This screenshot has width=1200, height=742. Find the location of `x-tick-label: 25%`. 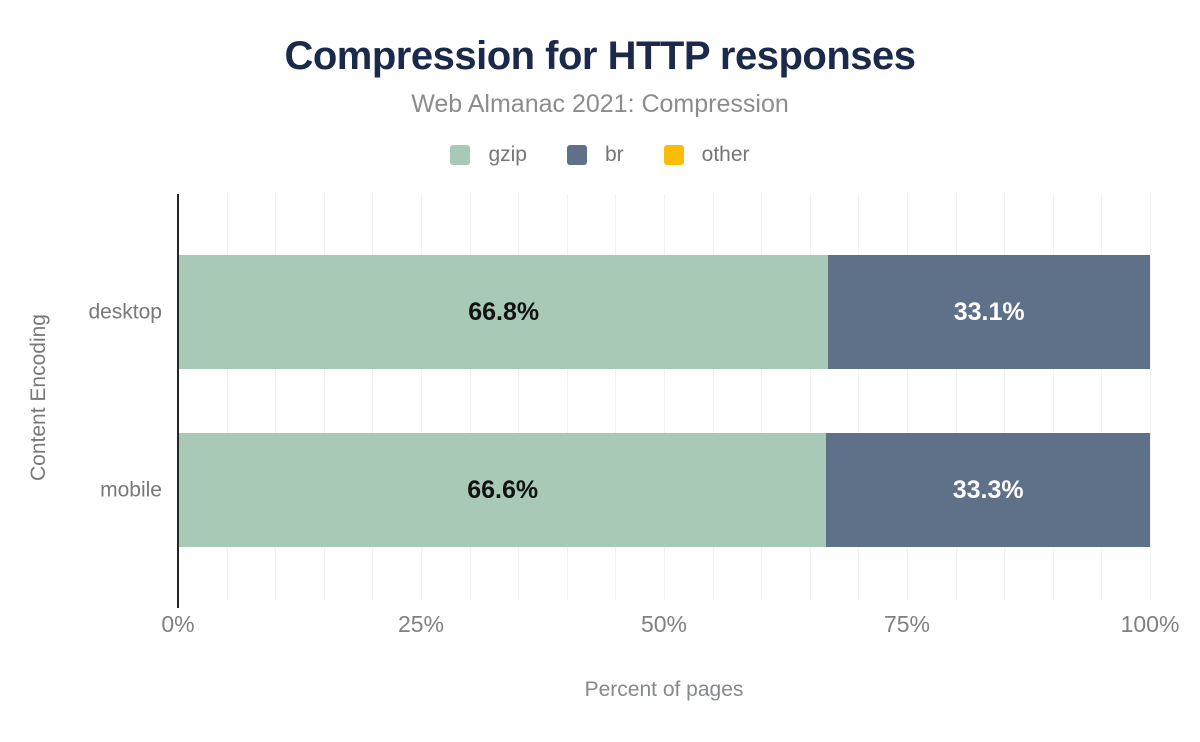

x-tick-label: 25% is located at coordinates (421, 624).